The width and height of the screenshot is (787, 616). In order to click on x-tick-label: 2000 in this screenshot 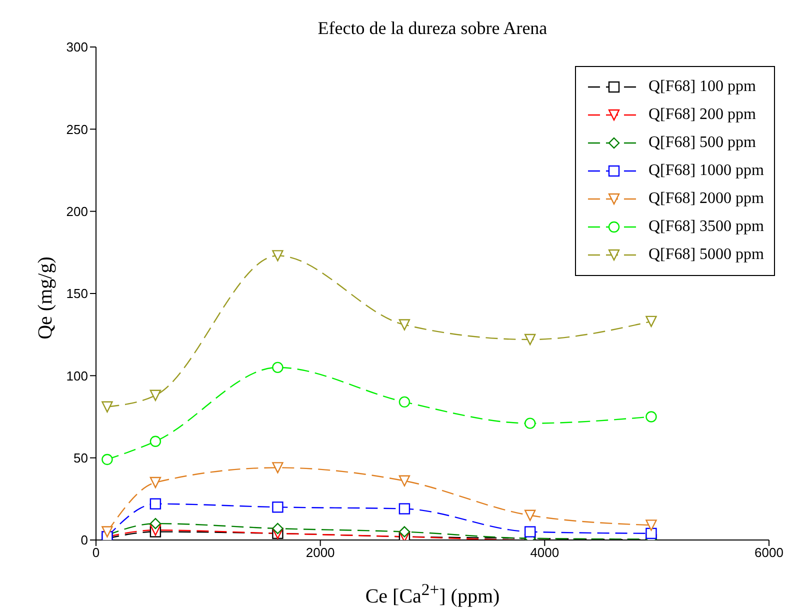, I will do `click(320, 552)`.